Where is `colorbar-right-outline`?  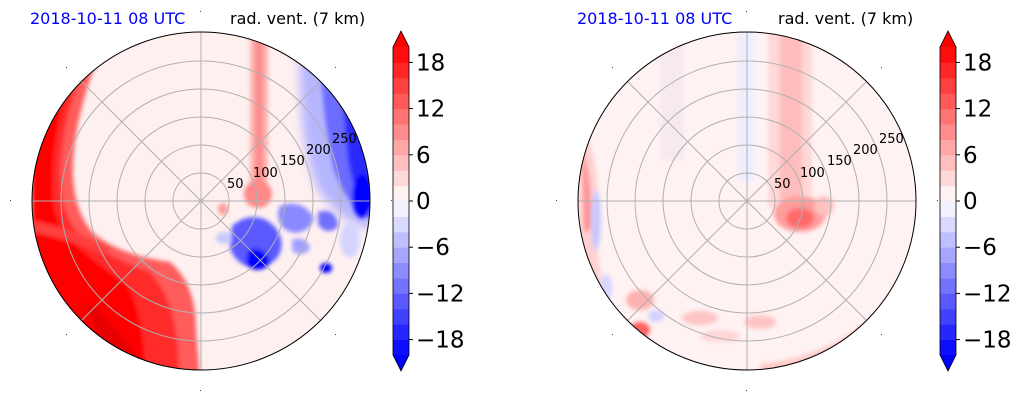 colorbar-right-outline is located at coordinates (948, 201).